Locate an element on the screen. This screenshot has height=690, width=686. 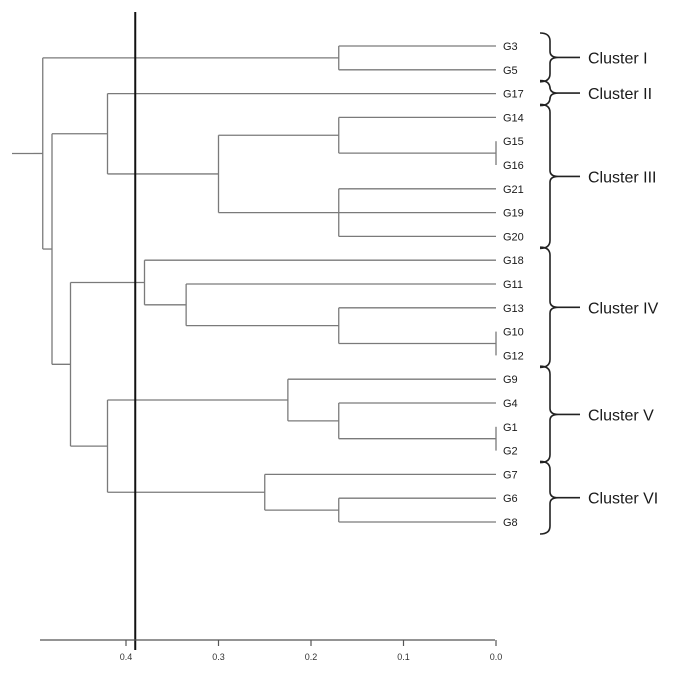
leaf-label-g14: G14 is located at coordinates (513, 118).